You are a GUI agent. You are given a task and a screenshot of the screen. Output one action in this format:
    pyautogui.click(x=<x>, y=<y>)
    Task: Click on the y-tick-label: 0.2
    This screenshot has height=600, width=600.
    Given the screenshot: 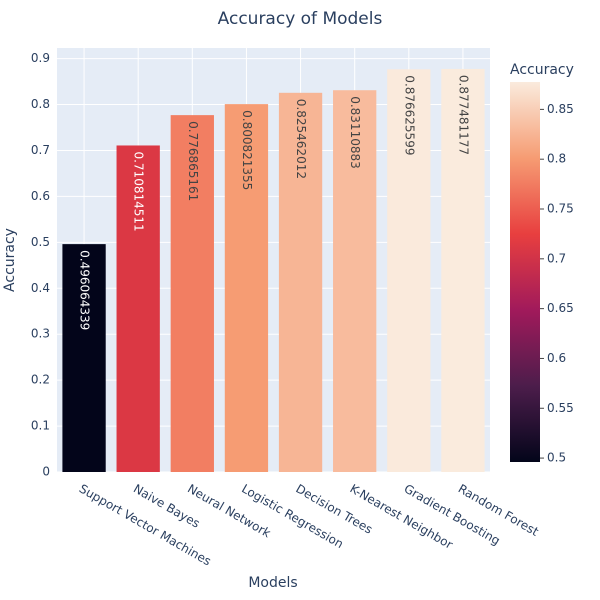 What is the action you would take?
    pyautogui.click(x=40, y=380)
    